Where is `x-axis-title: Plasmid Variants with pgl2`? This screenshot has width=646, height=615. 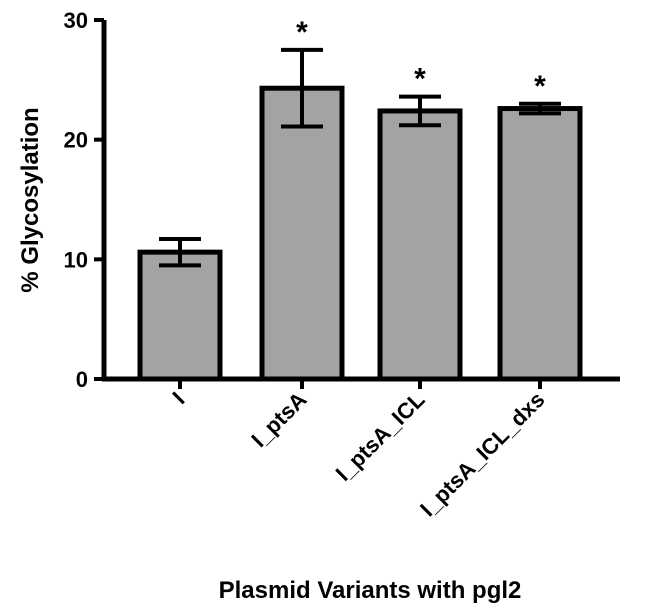 x-axis-title: Plasmid Variants with pgl2 is located at coordinates (370, 590).